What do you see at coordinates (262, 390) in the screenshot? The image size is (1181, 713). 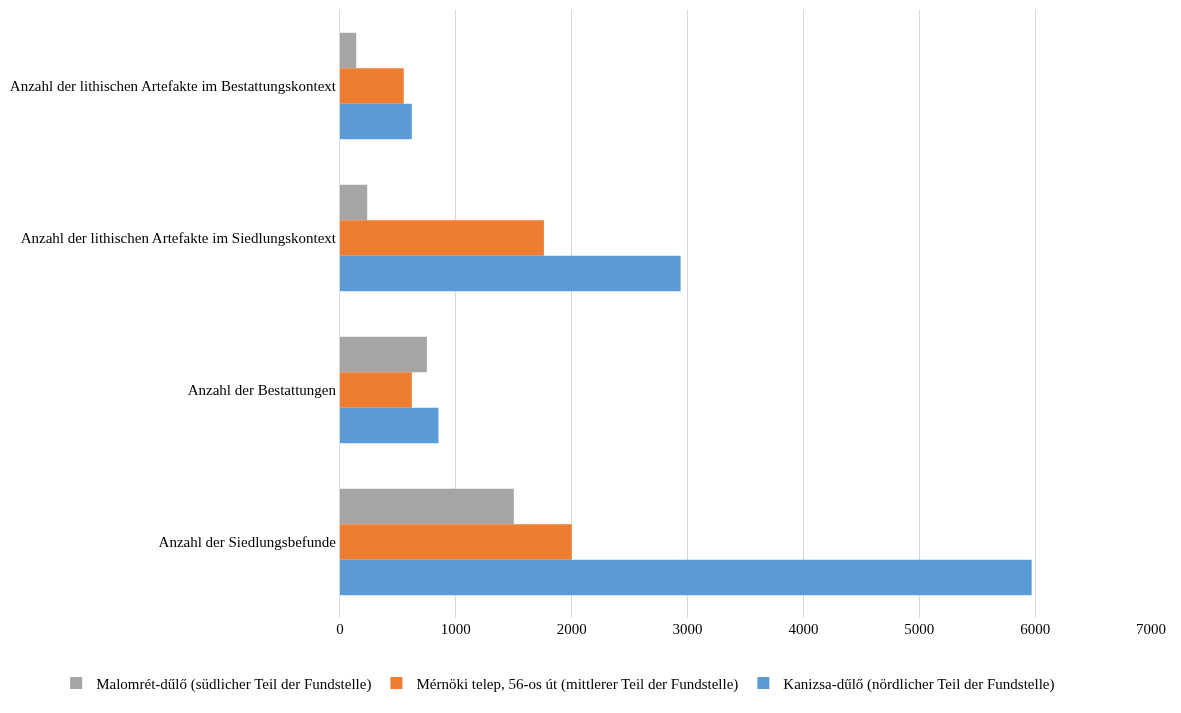 I see `y-tick-label: Anzahl der Bestattungen` at bounding box center [262, 390].